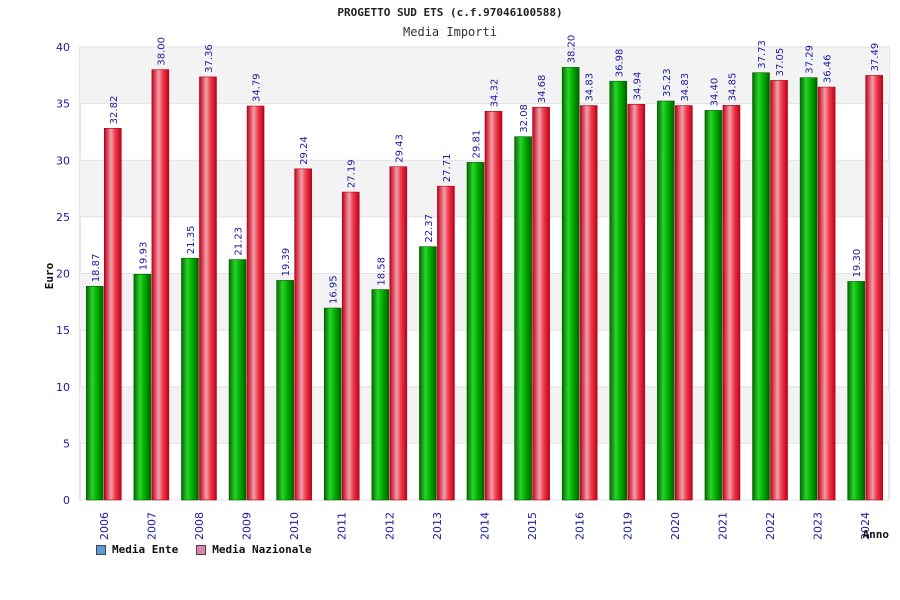  I want to click on x-tick-label: 2022, so click(770, 526).